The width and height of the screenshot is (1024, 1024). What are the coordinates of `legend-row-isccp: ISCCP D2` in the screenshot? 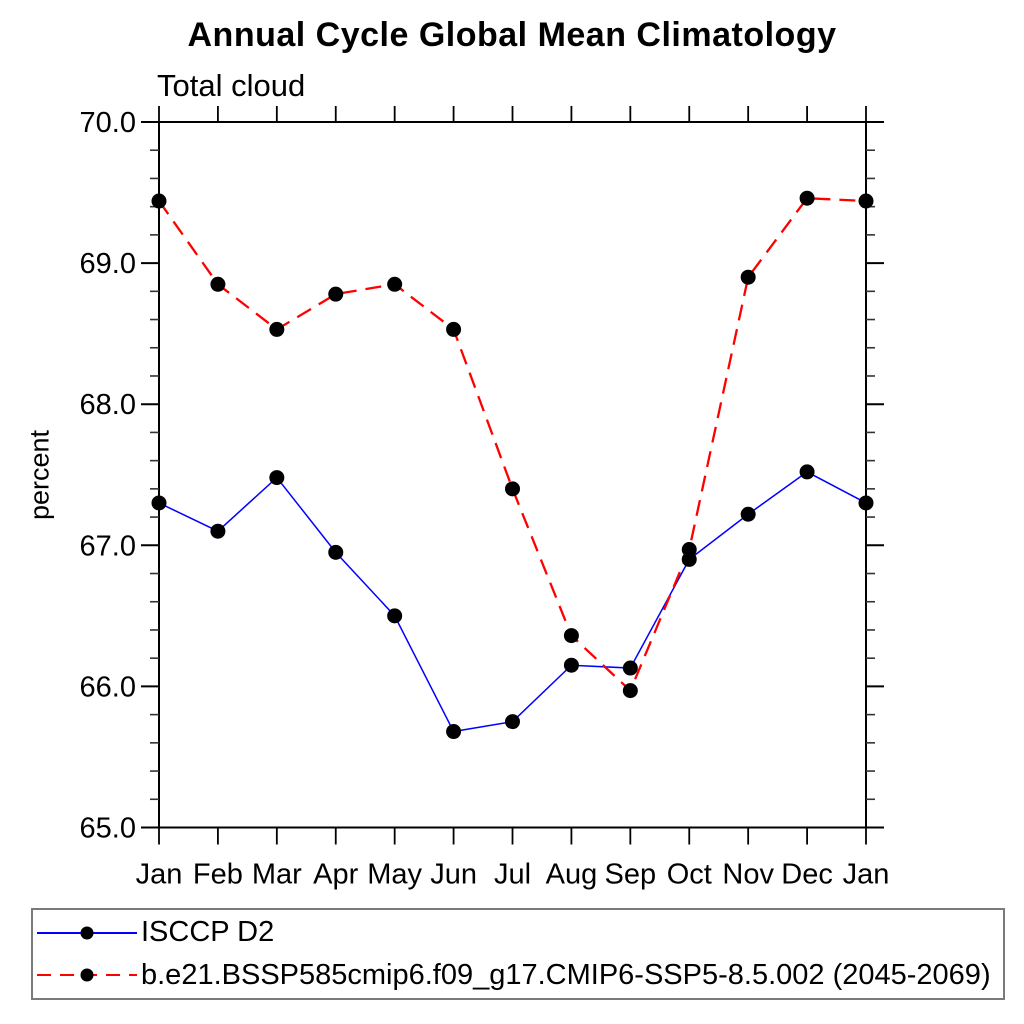 It's located at (520, 933).